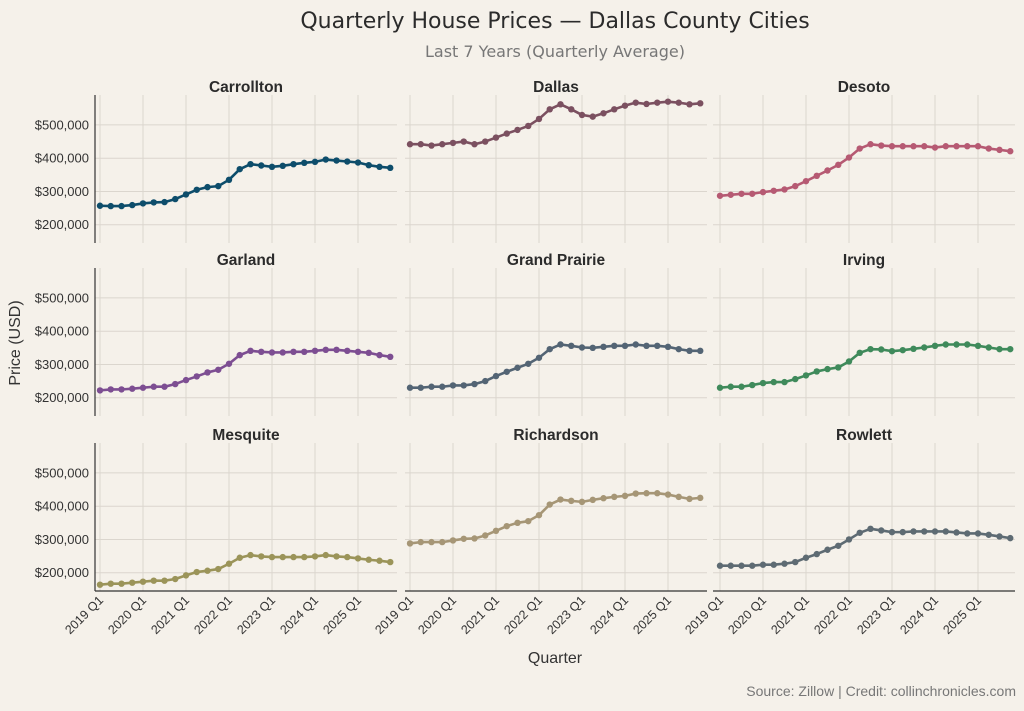  I want to click on x-tick-label: 2025 Q1, so click(962, 615).